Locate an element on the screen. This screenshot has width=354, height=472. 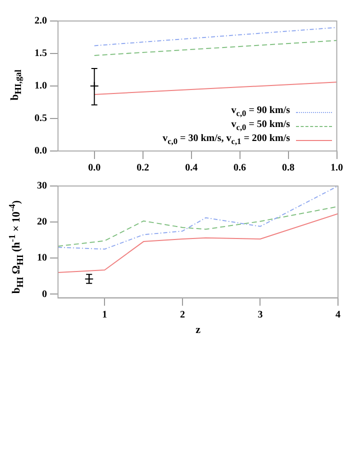
legend-label: v$_{c,0}$ = 50 km/s is located at coordinates (260, 126).